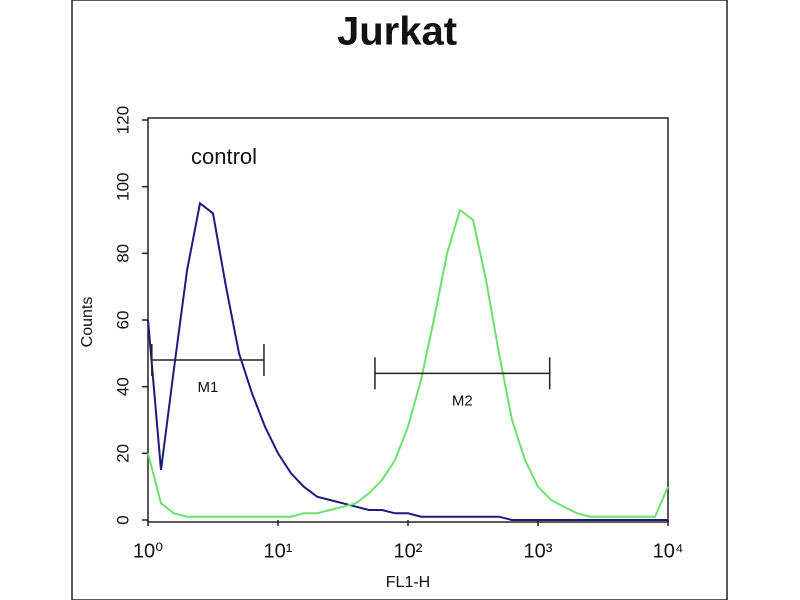 The height and width of the screenshot is (600, 800). I want to click on y-tick-label: 100, so click(122, 186).